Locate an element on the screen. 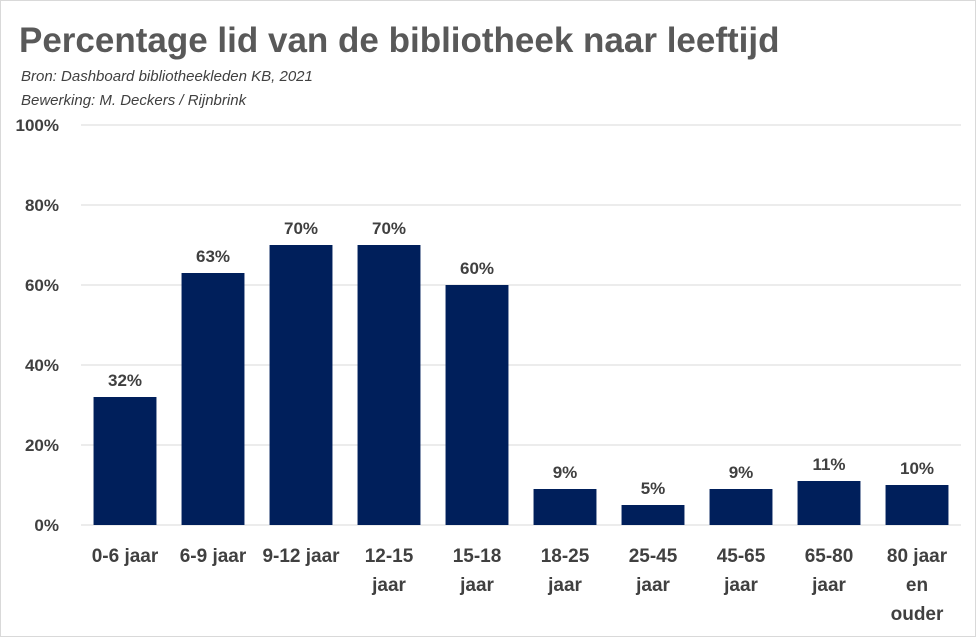 The height and width of the screenshot is (638, 976). x-tick-label: 25-45 is located at coordinates (653, 556).